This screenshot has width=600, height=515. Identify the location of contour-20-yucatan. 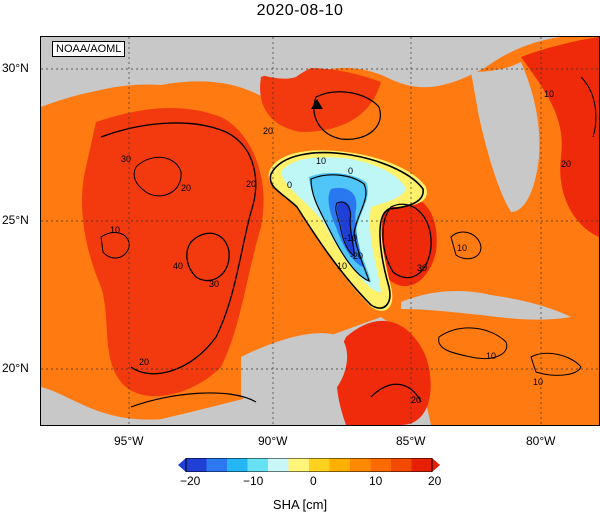
(396, 393).